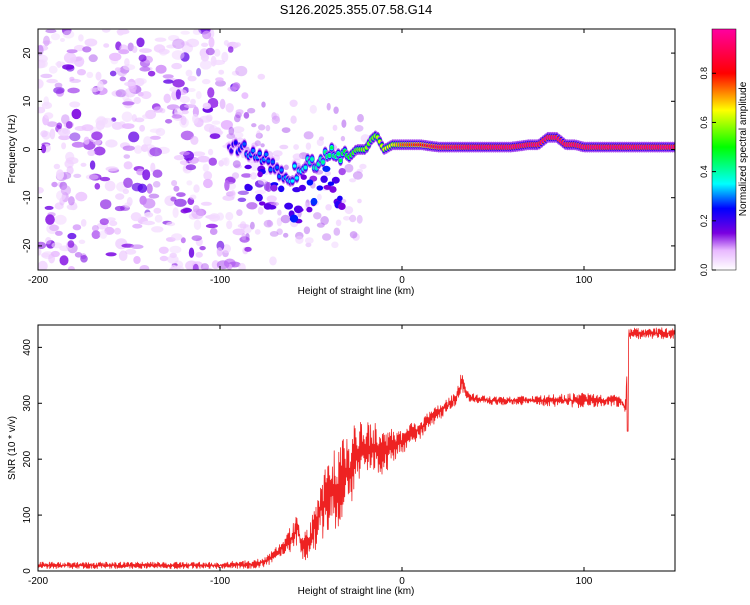 This screenshot has width=750, height=605. What do you see at coordinates (27, 571) in the screenshot?
I see `snr-ytick-label: 0` at bounding box center [27, 571].